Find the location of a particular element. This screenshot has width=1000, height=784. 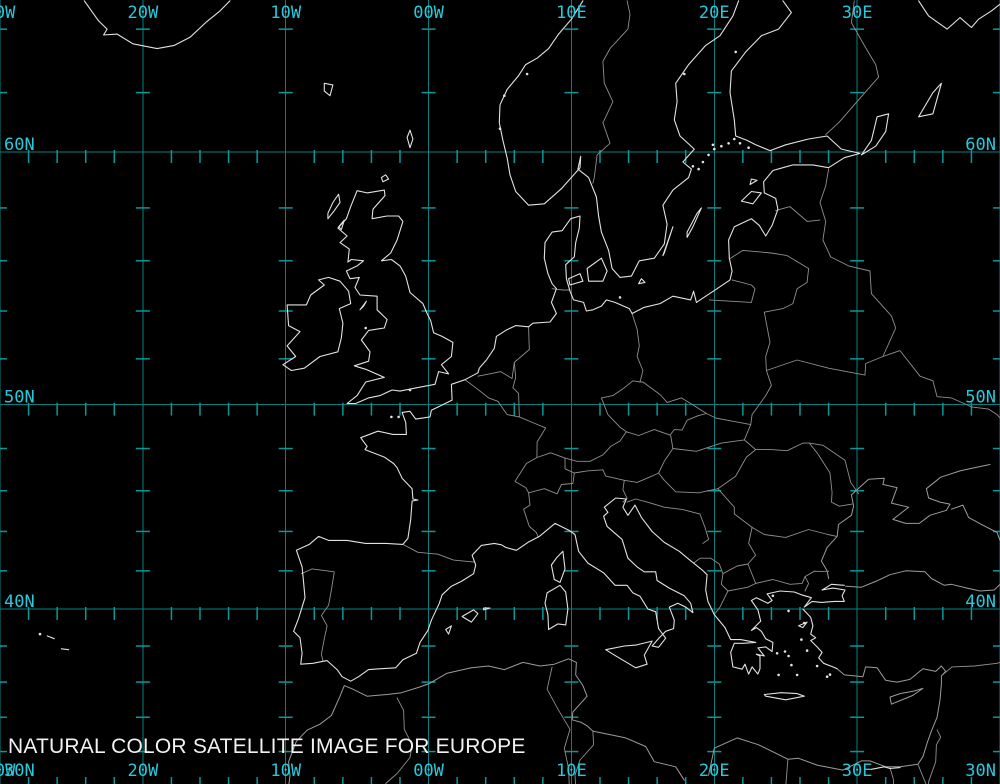

lon-label-top: 20E is located at coordinates (714, 13).